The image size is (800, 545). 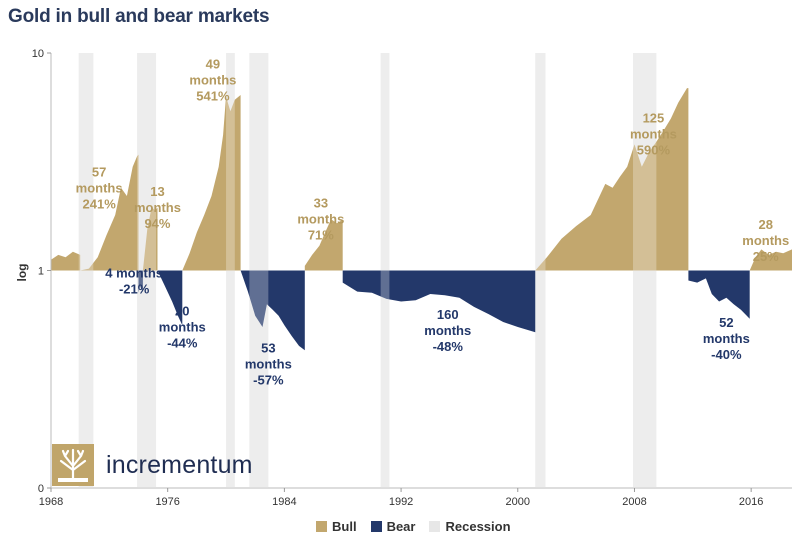 I want to click on x-tick-label-5: 2008, so click(x=634, y=502).